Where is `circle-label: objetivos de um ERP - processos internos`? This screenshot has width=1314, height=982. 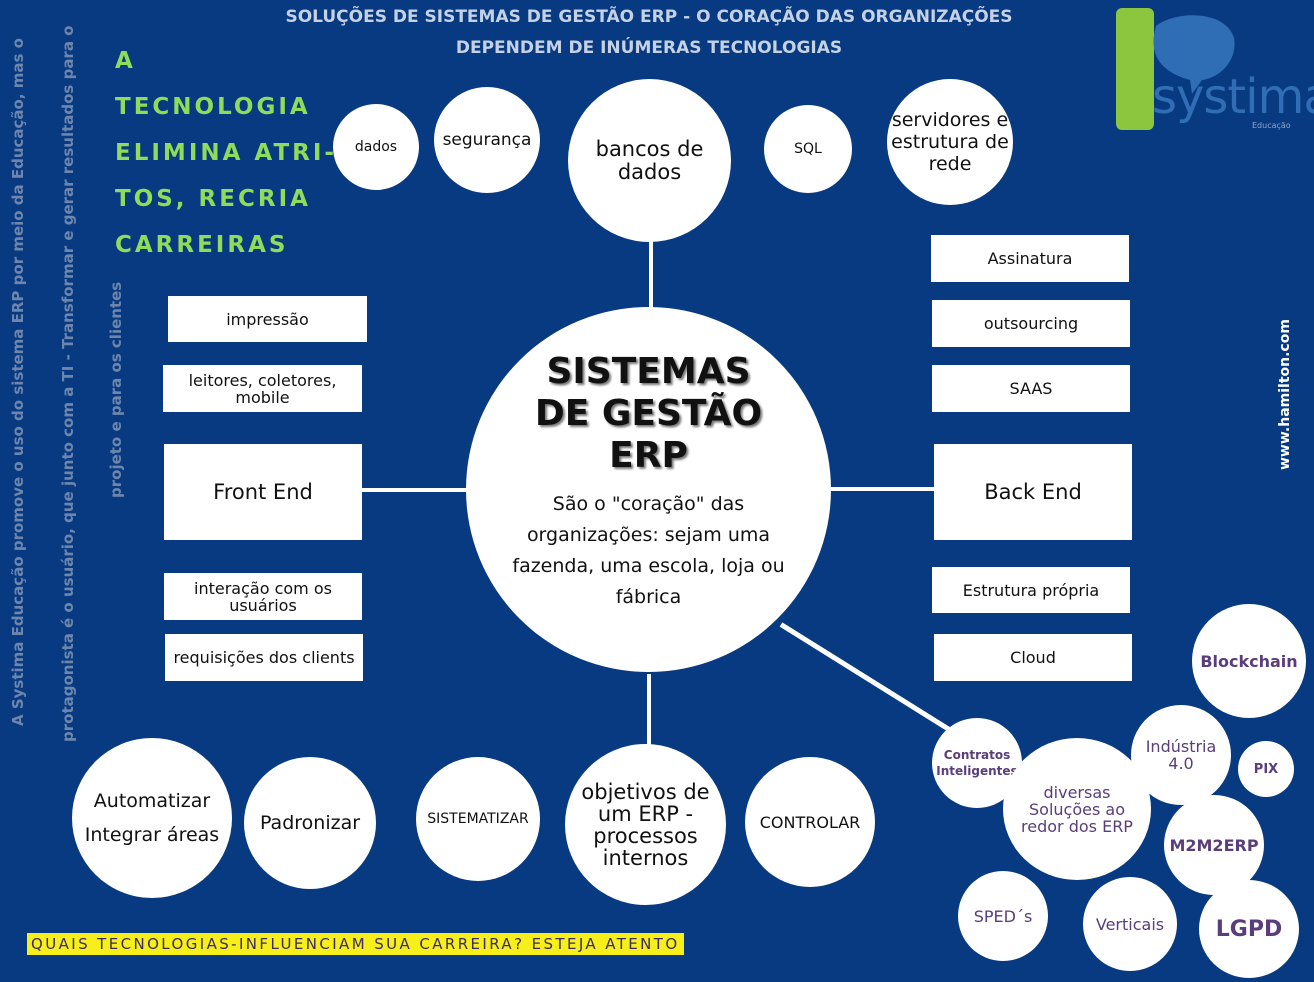
circle-label: objetivos de um ERP - processos internos is located at coordinates (645, 824).